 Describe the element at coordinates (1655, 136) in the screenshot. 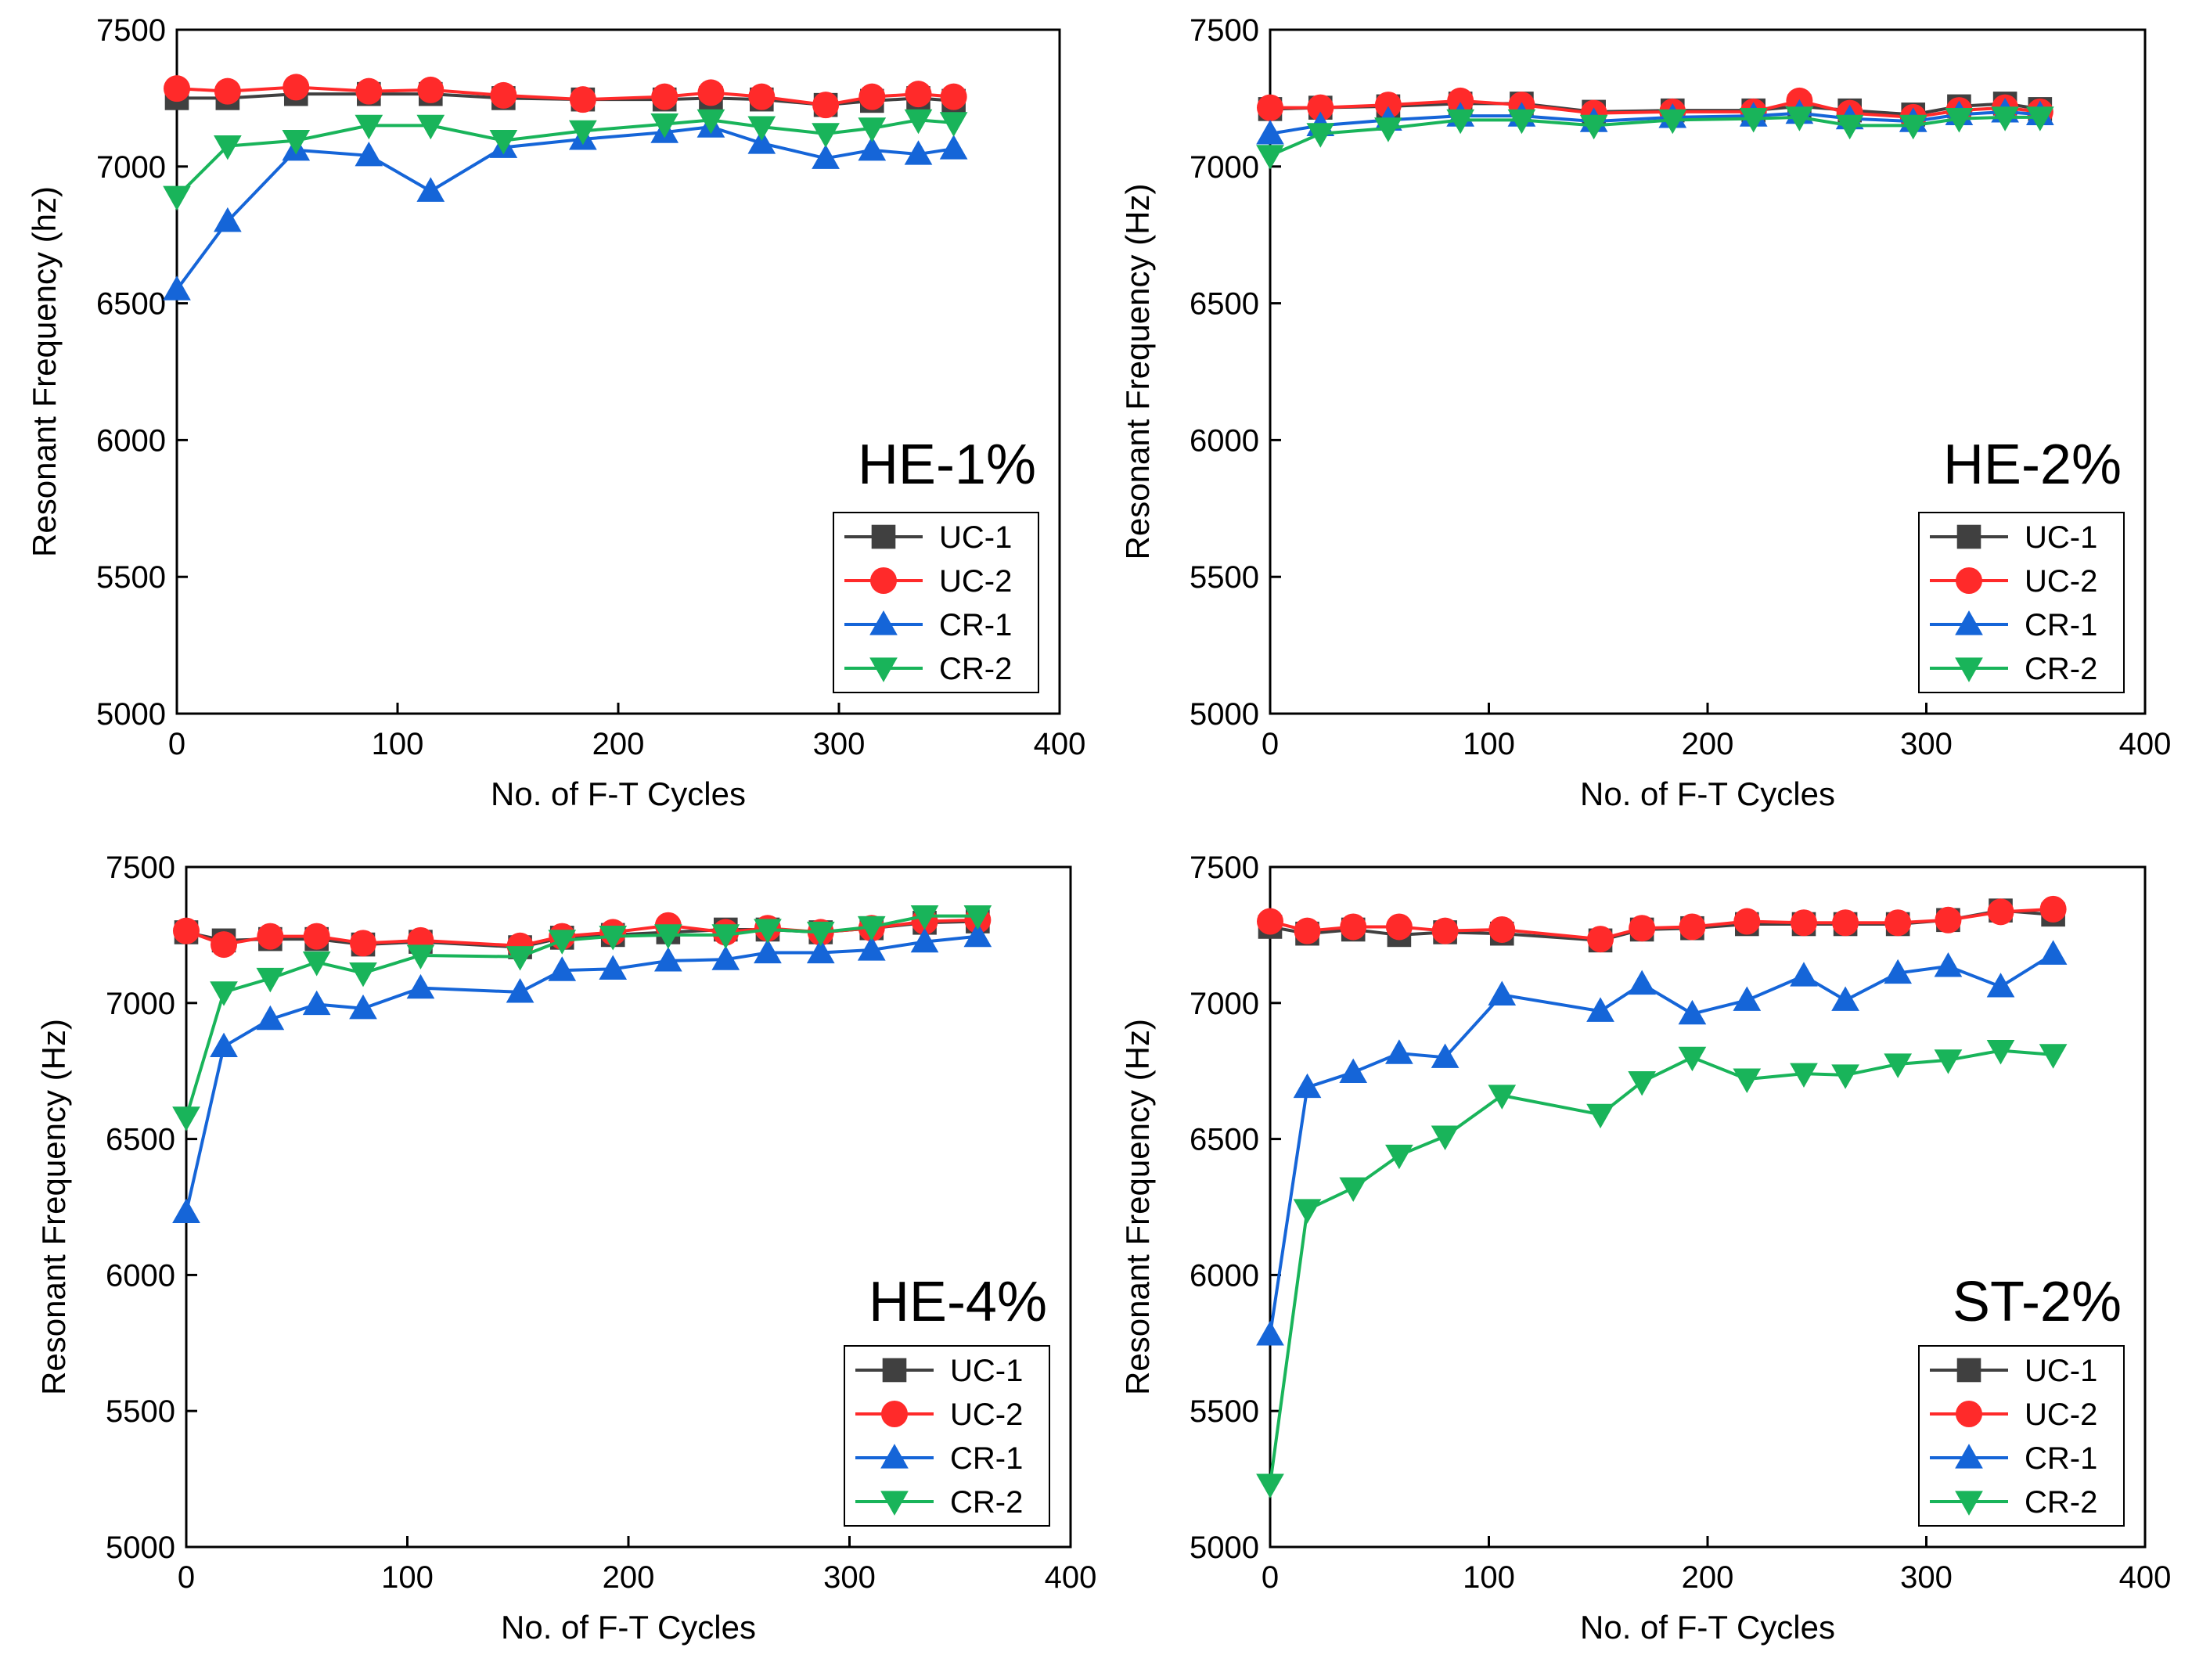

I see `series-line` at that location.